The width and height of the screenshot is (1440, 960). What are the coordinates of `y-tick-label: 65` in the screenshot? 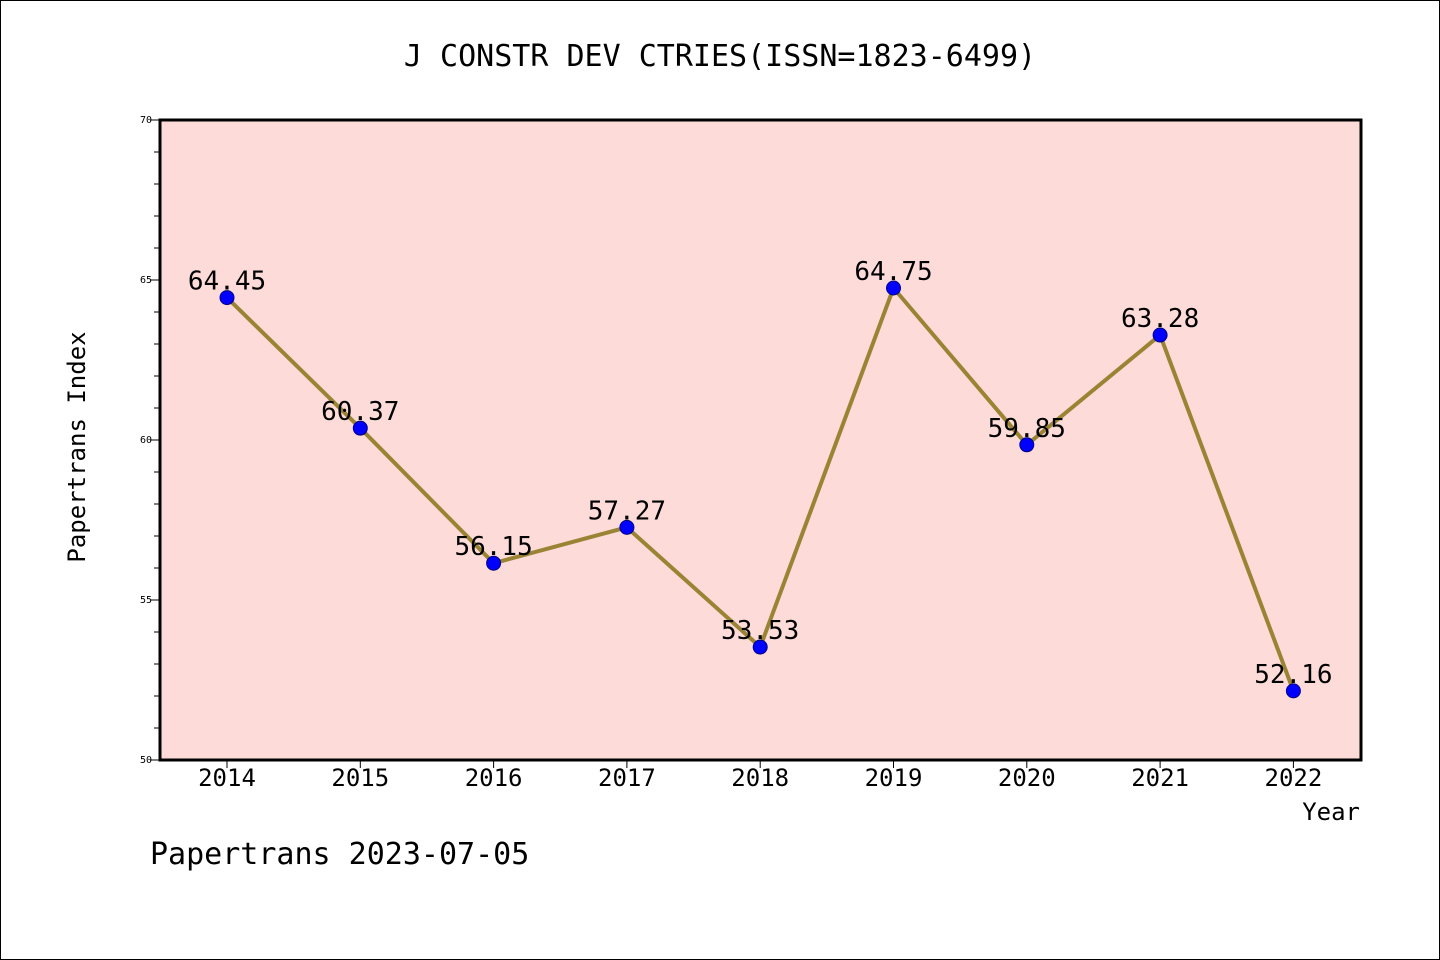 It's located at (146, 280).